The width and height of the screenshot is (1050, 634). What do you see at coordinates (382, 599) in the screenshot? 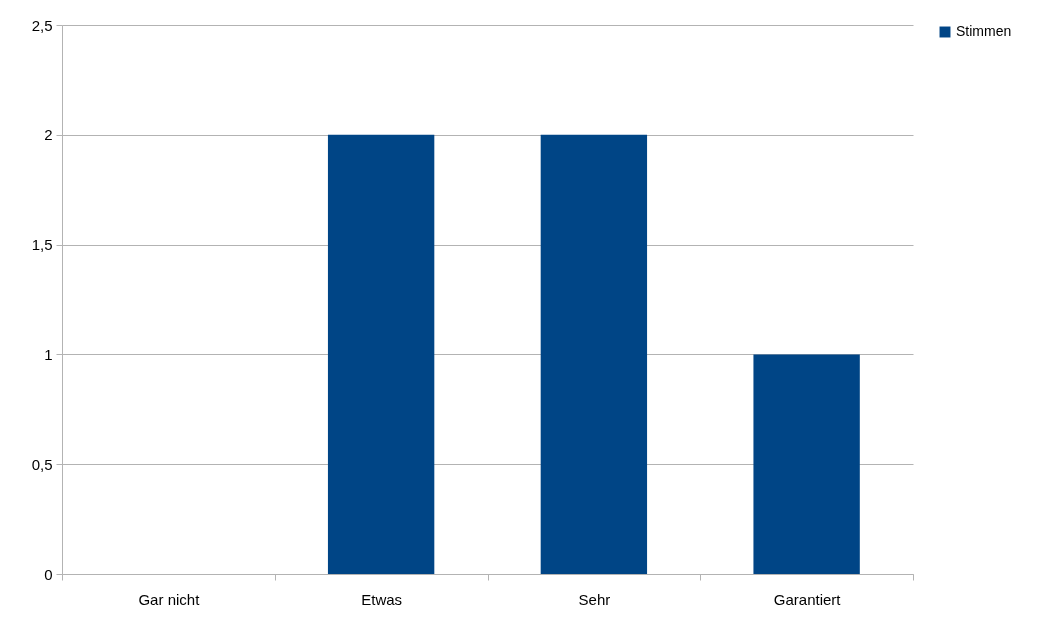
I see `x-tick-label: Etwas` at bounding box center [382, 599].